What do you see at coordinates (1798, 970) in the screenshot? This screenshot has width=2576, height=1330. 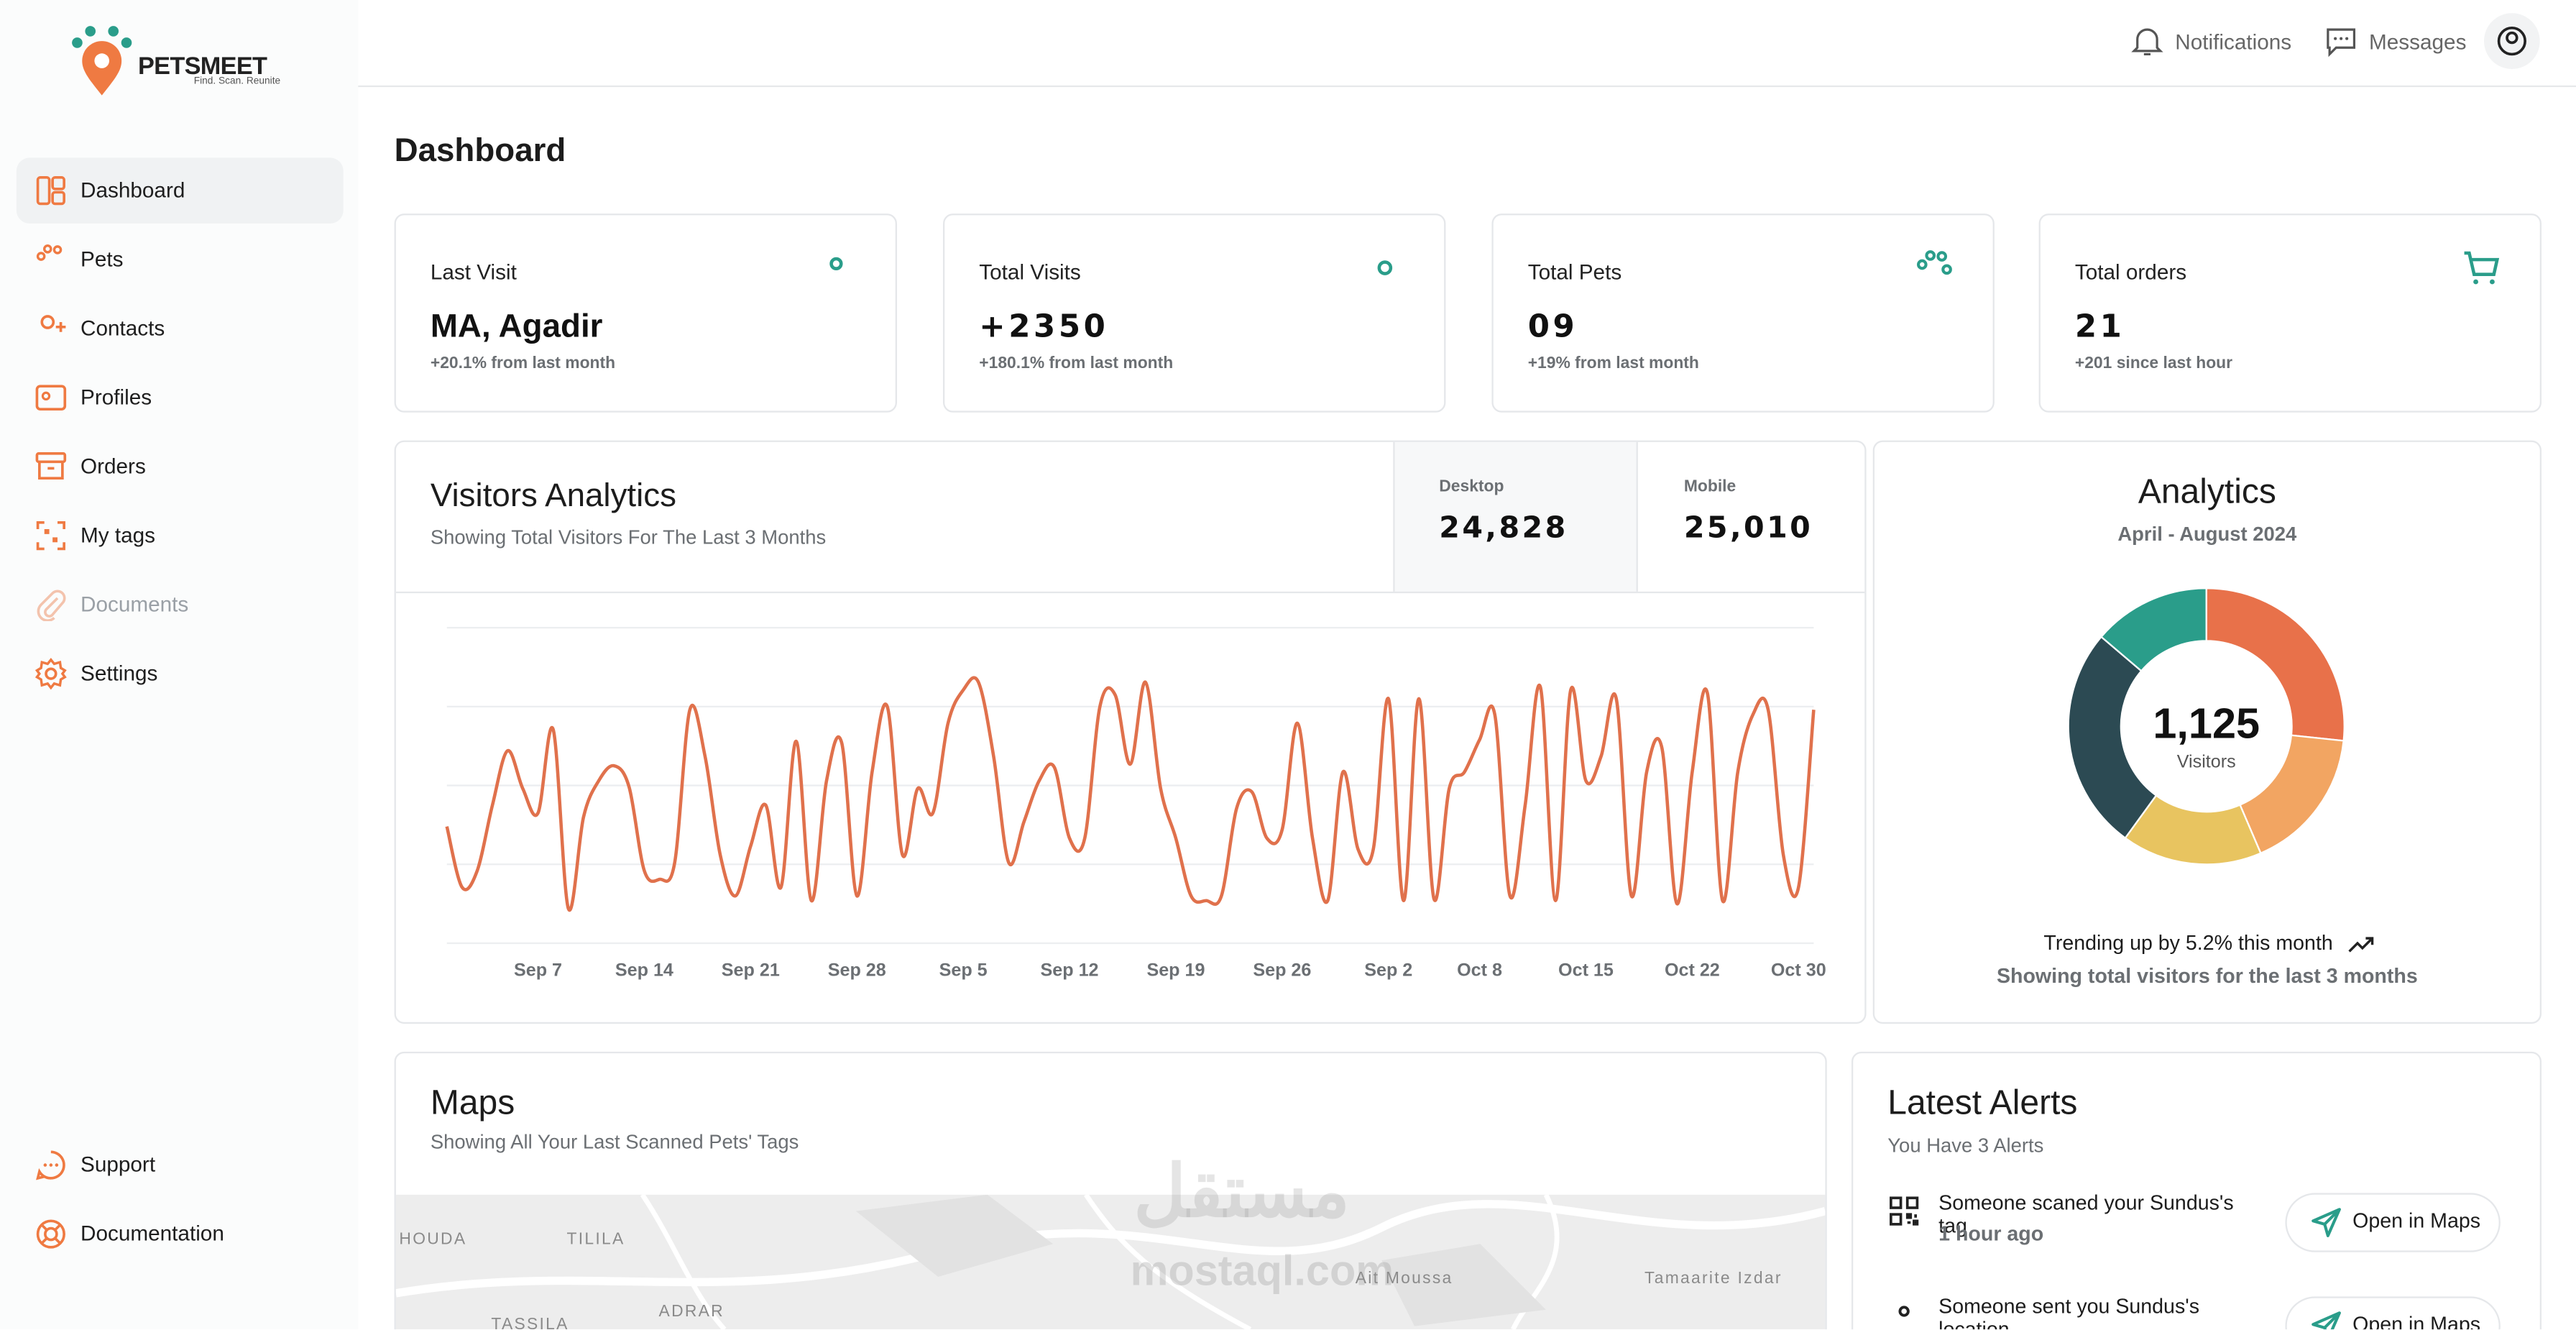 I see `x-tick-label: Oct 30` at bounding box center [1798, 970].